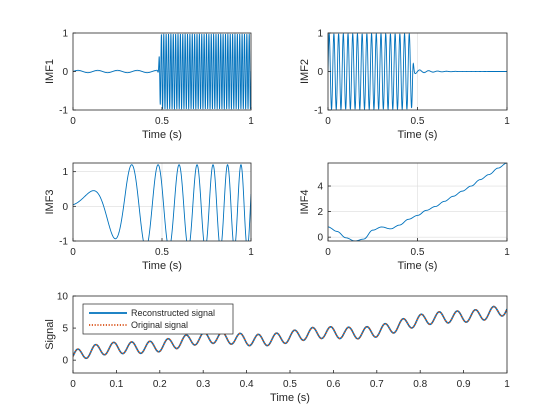  Describe the element at coordinates (290, 332) in the screenshot. I see `signal-series-0-line` at that location.